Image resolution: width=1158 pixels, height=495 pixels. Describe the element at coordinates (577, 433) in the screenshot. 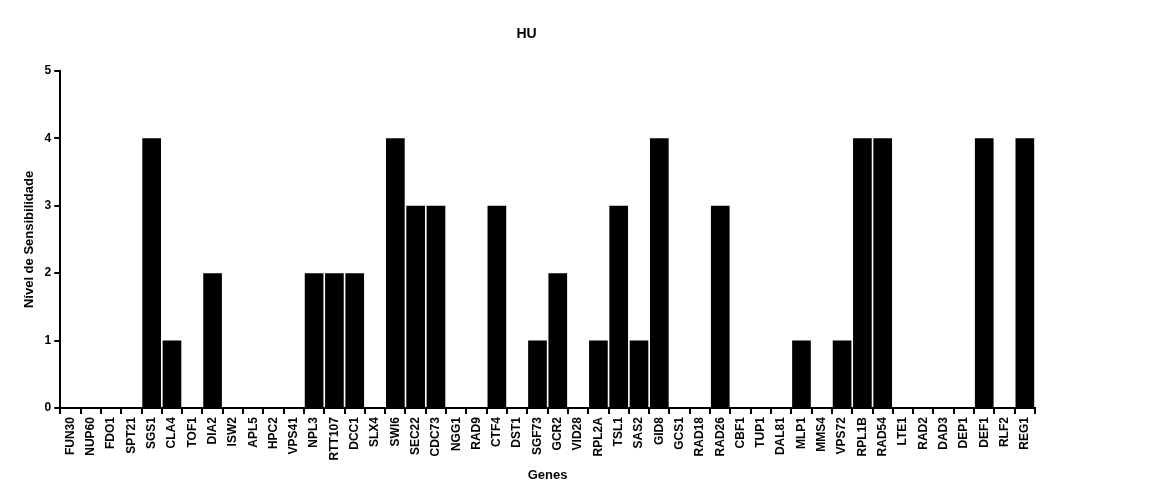

I see `x-tick-label: VID28` at that location.